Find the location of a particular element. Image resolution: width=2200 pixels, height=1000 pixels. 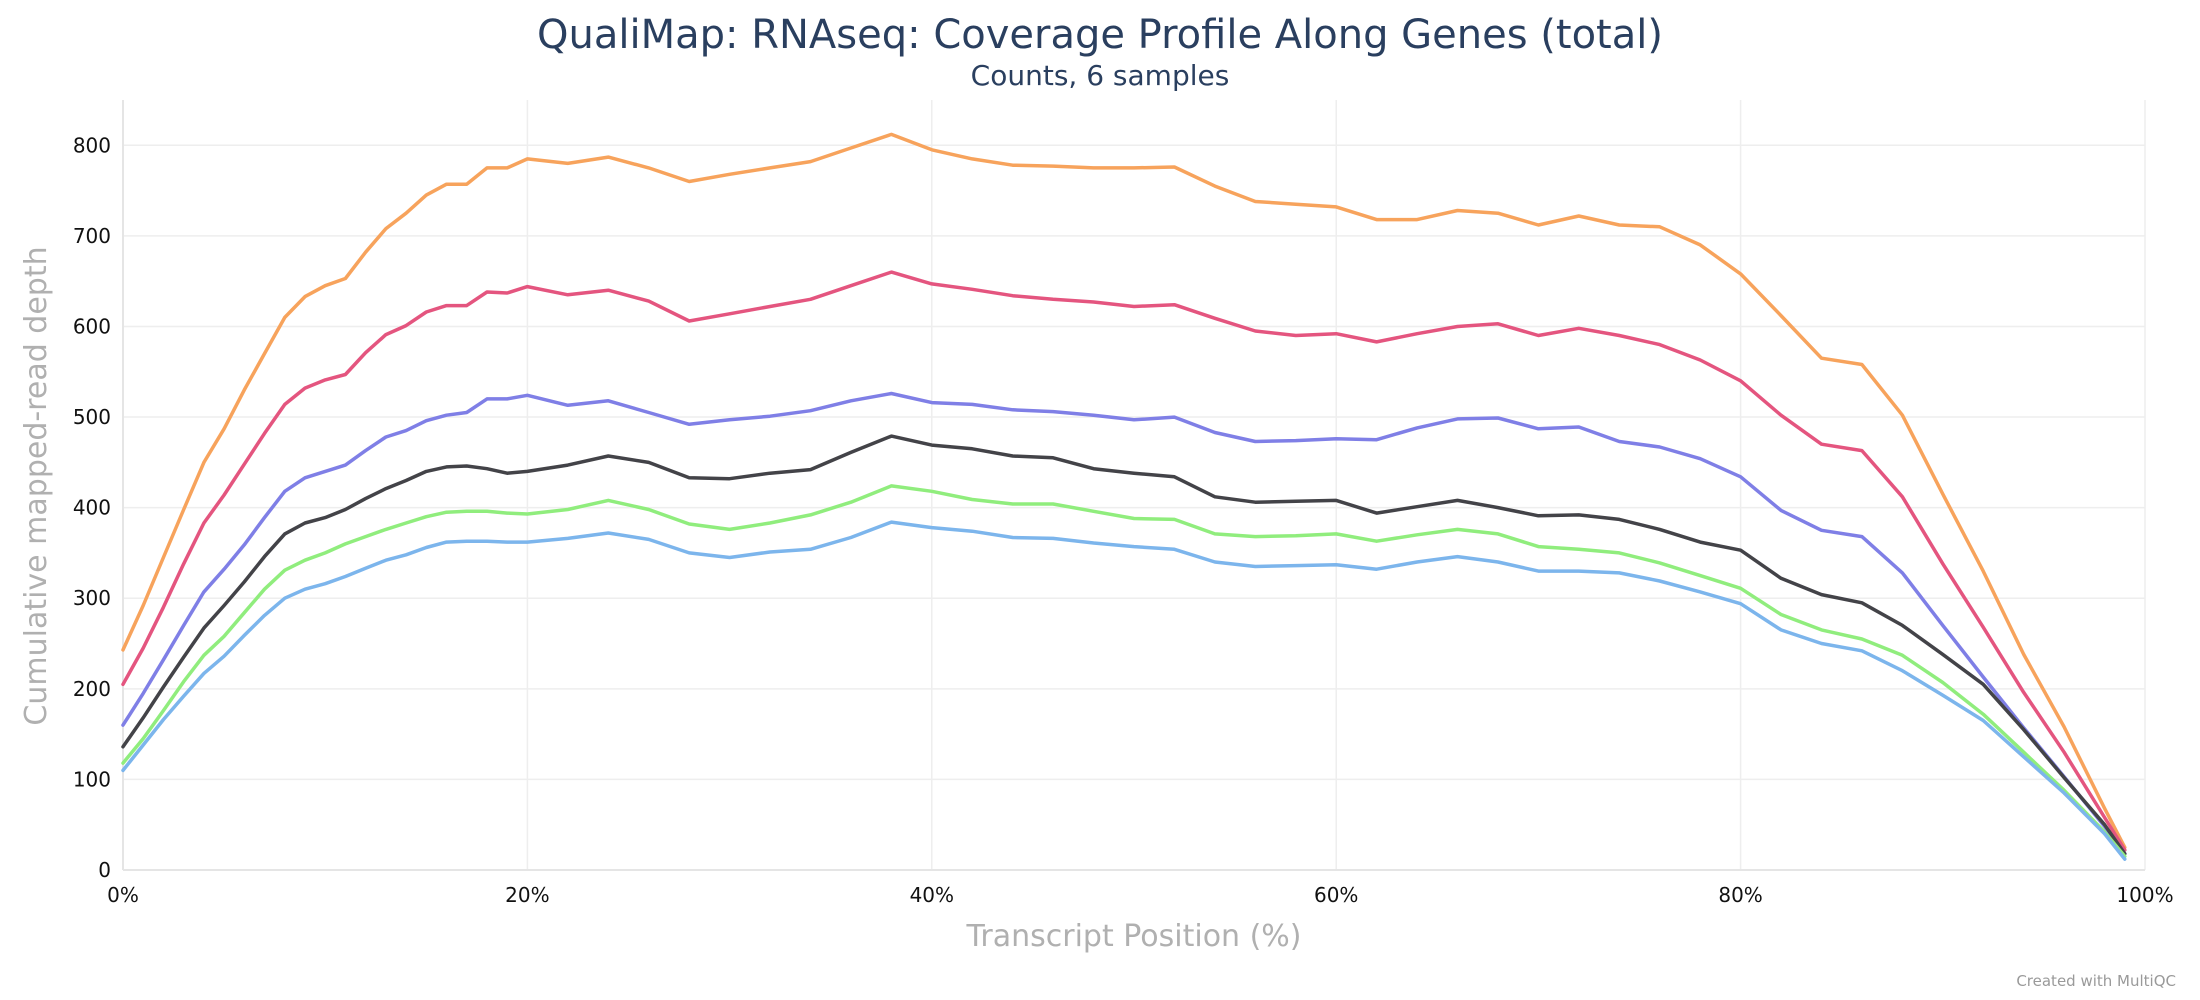

y-tick-label: 800 is located at coordinates (92, 145).